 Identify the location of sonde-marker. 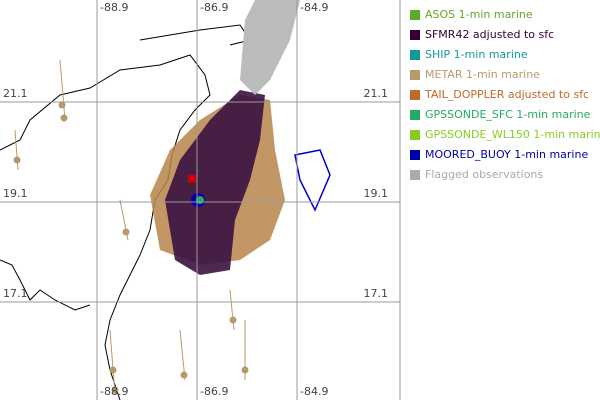
(192, 179).